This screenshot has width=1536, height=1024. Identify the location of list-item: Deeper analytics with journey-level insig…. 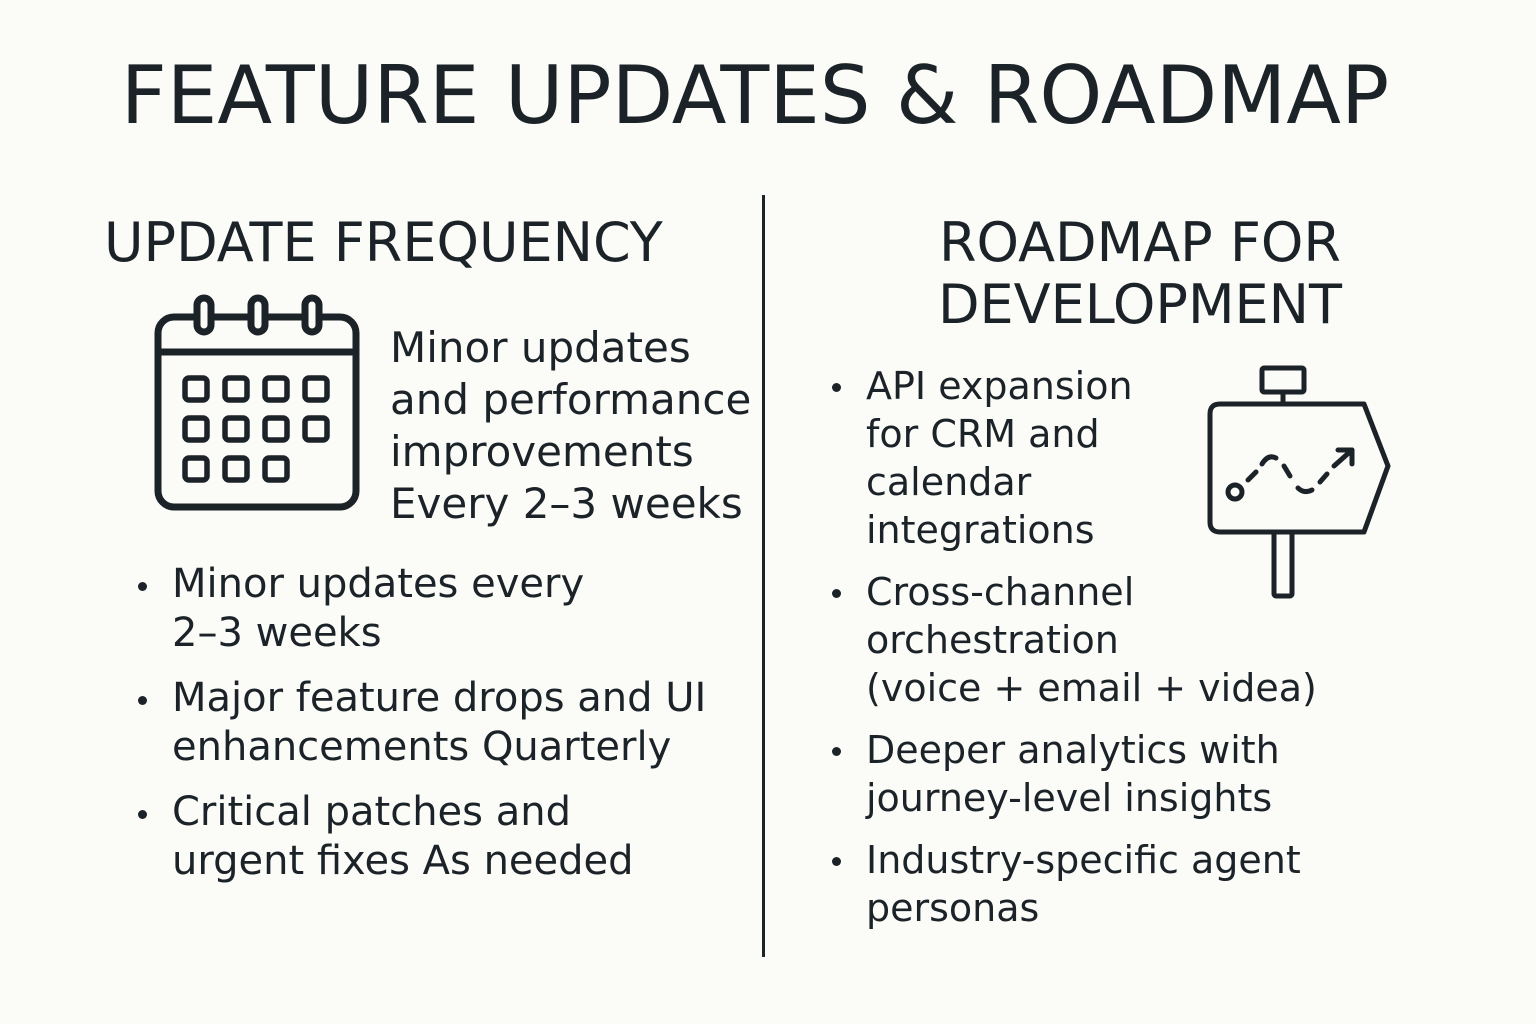
(1108, 774).